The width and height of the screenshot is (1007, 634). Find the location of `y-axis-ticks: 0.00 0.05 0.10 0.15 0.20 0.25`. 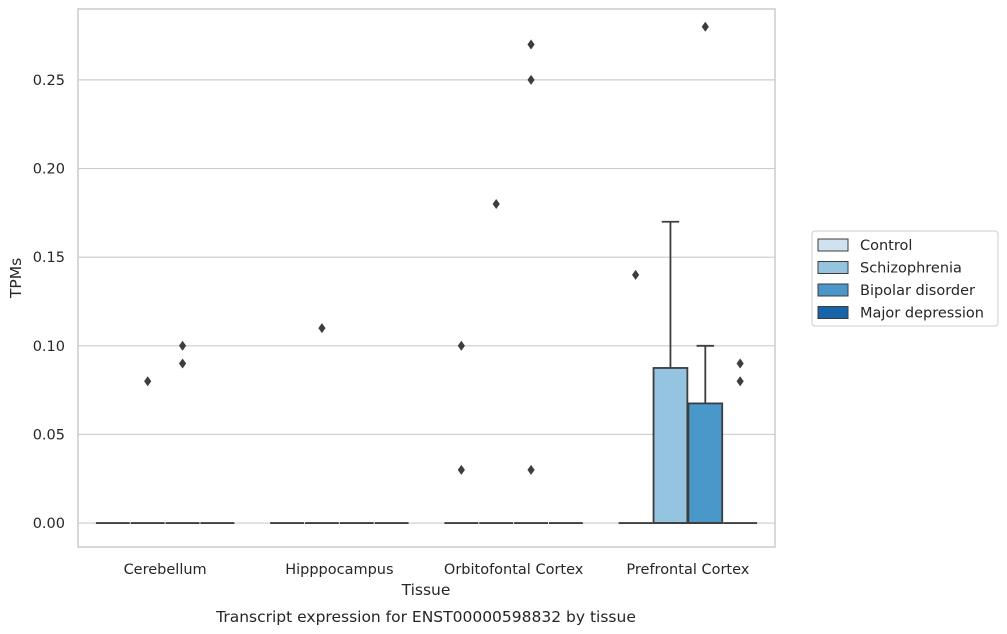

y-axis-ticks: 0.00 0.05 0.10 0.15 0.20 0.25 is located at coordinates (49, 302).